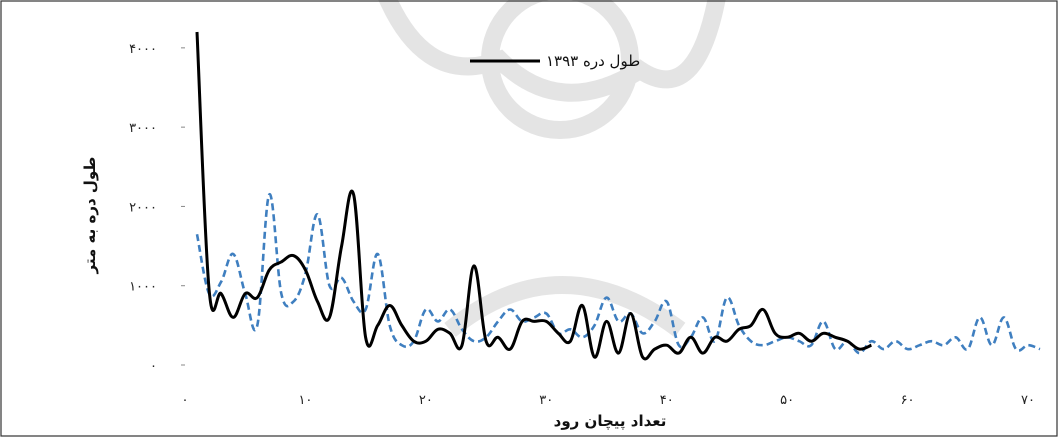  Describe the element at coordinates (546, 400) in the screenshot. I see `x-tick-label: ۳۰` at that location.